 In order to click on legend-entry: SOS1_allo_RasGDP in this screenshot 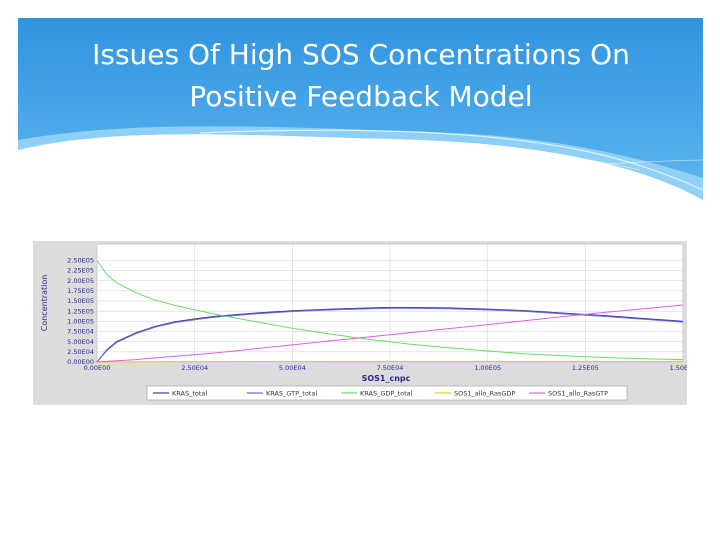, I will do `click(484, 393)`.